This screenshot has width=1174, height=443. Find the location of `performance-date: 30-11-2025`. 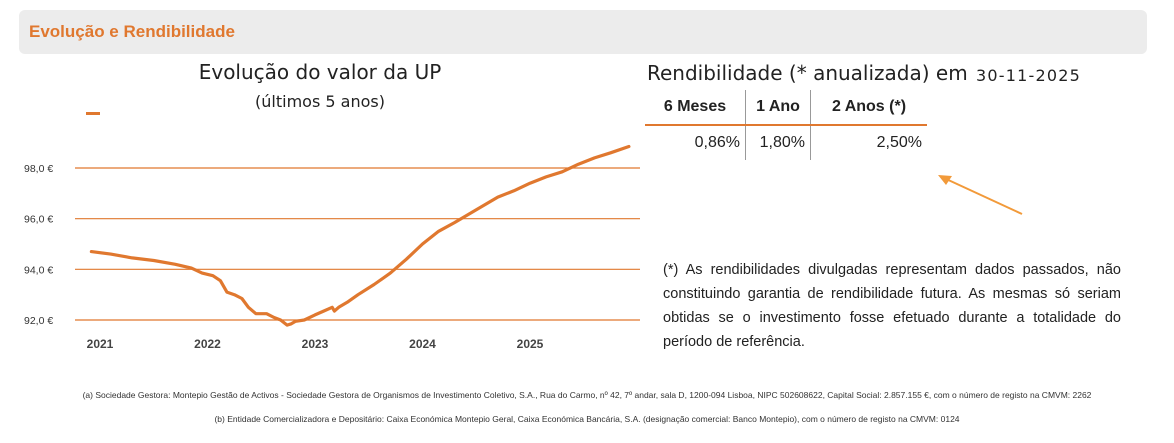

performance-date: 30-11-2025 is located at coordinates (1028, 75).